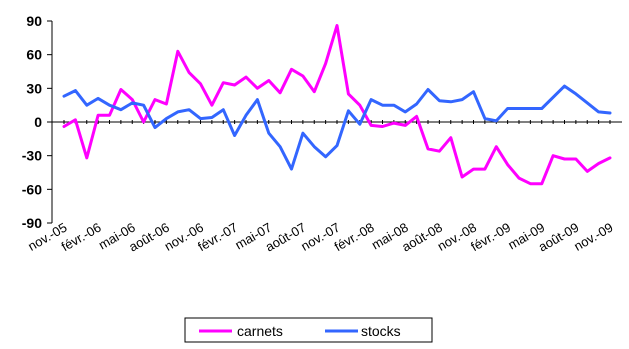 Image resolution: width=629 pixels, height=349 pixels. I want to click on x-tick-label: févr.-06, so click(81, 237).